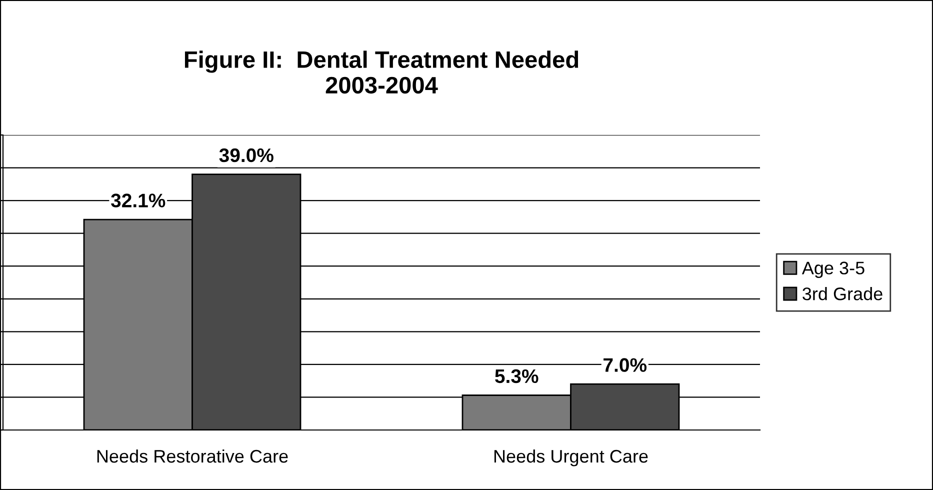  I want to click on data-label: 32.1%, so click(138, 201).